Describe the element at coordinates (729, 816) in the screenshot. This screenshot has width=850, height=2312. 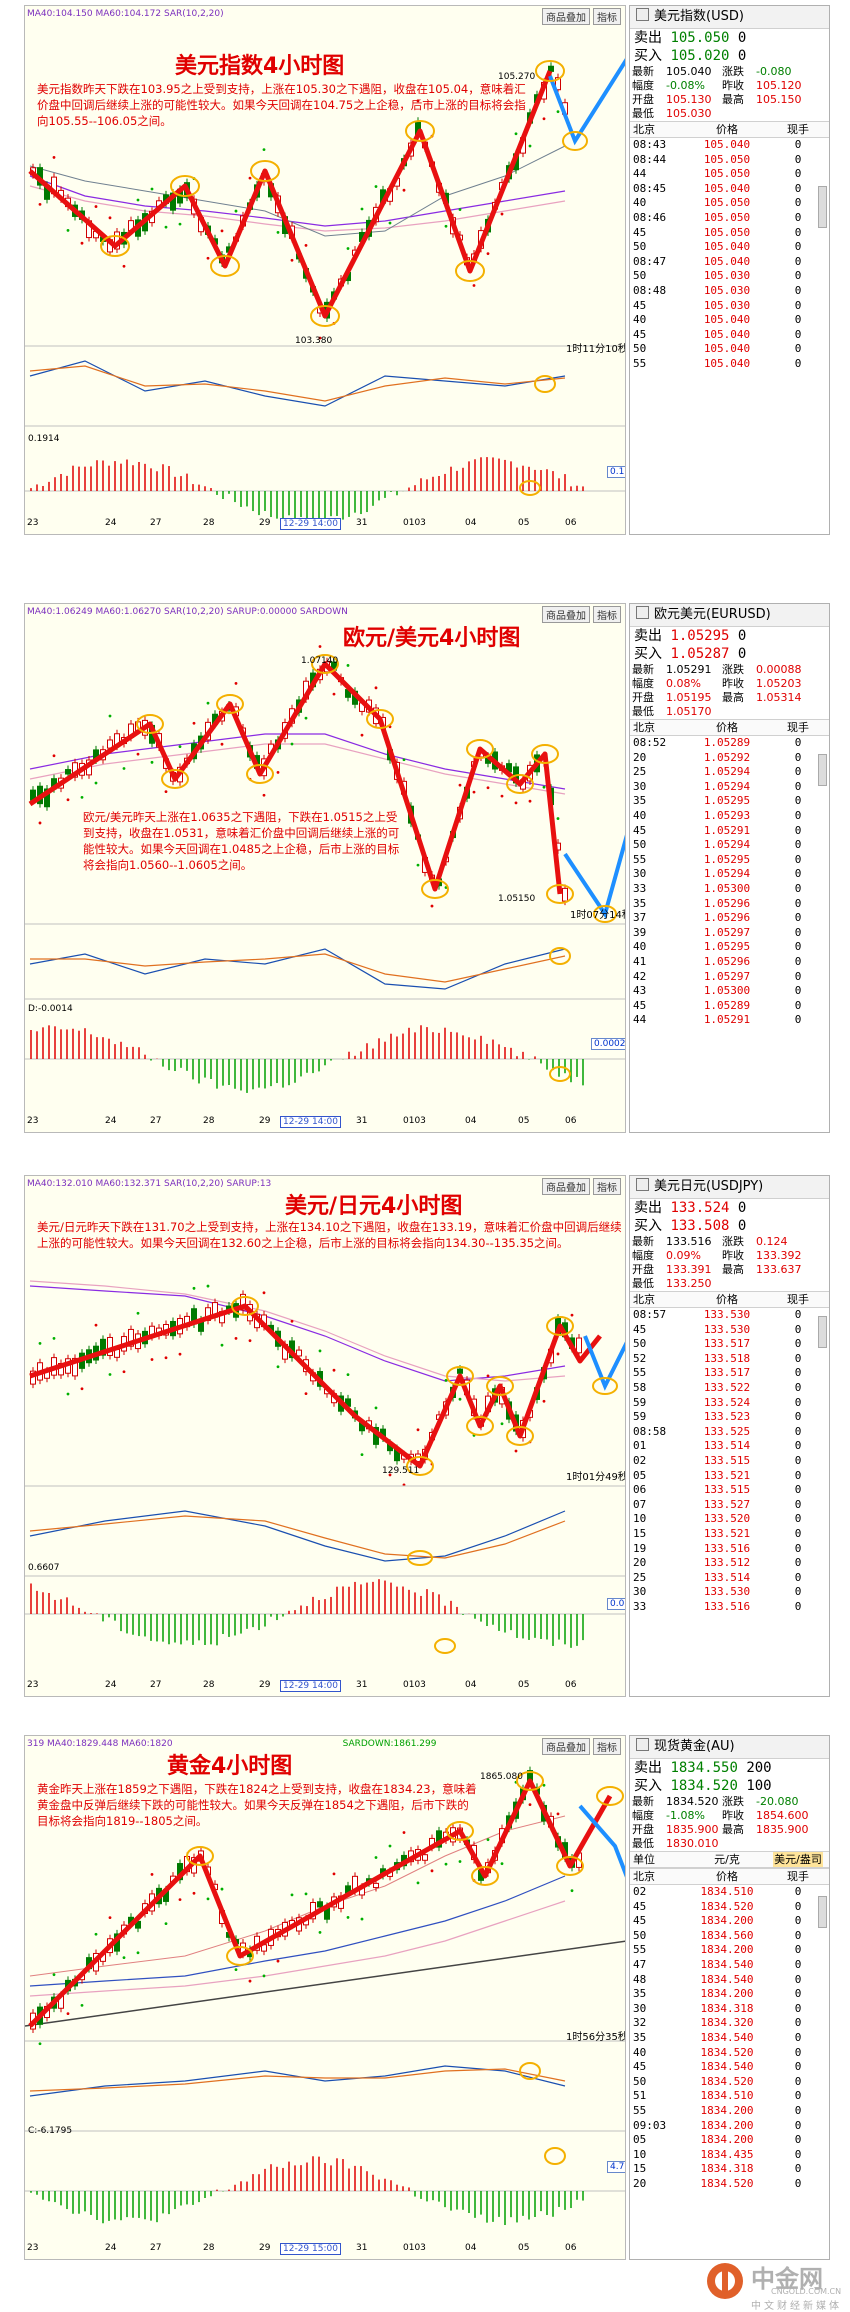
I see `tick-row: 40 1.05293 0` at that location.